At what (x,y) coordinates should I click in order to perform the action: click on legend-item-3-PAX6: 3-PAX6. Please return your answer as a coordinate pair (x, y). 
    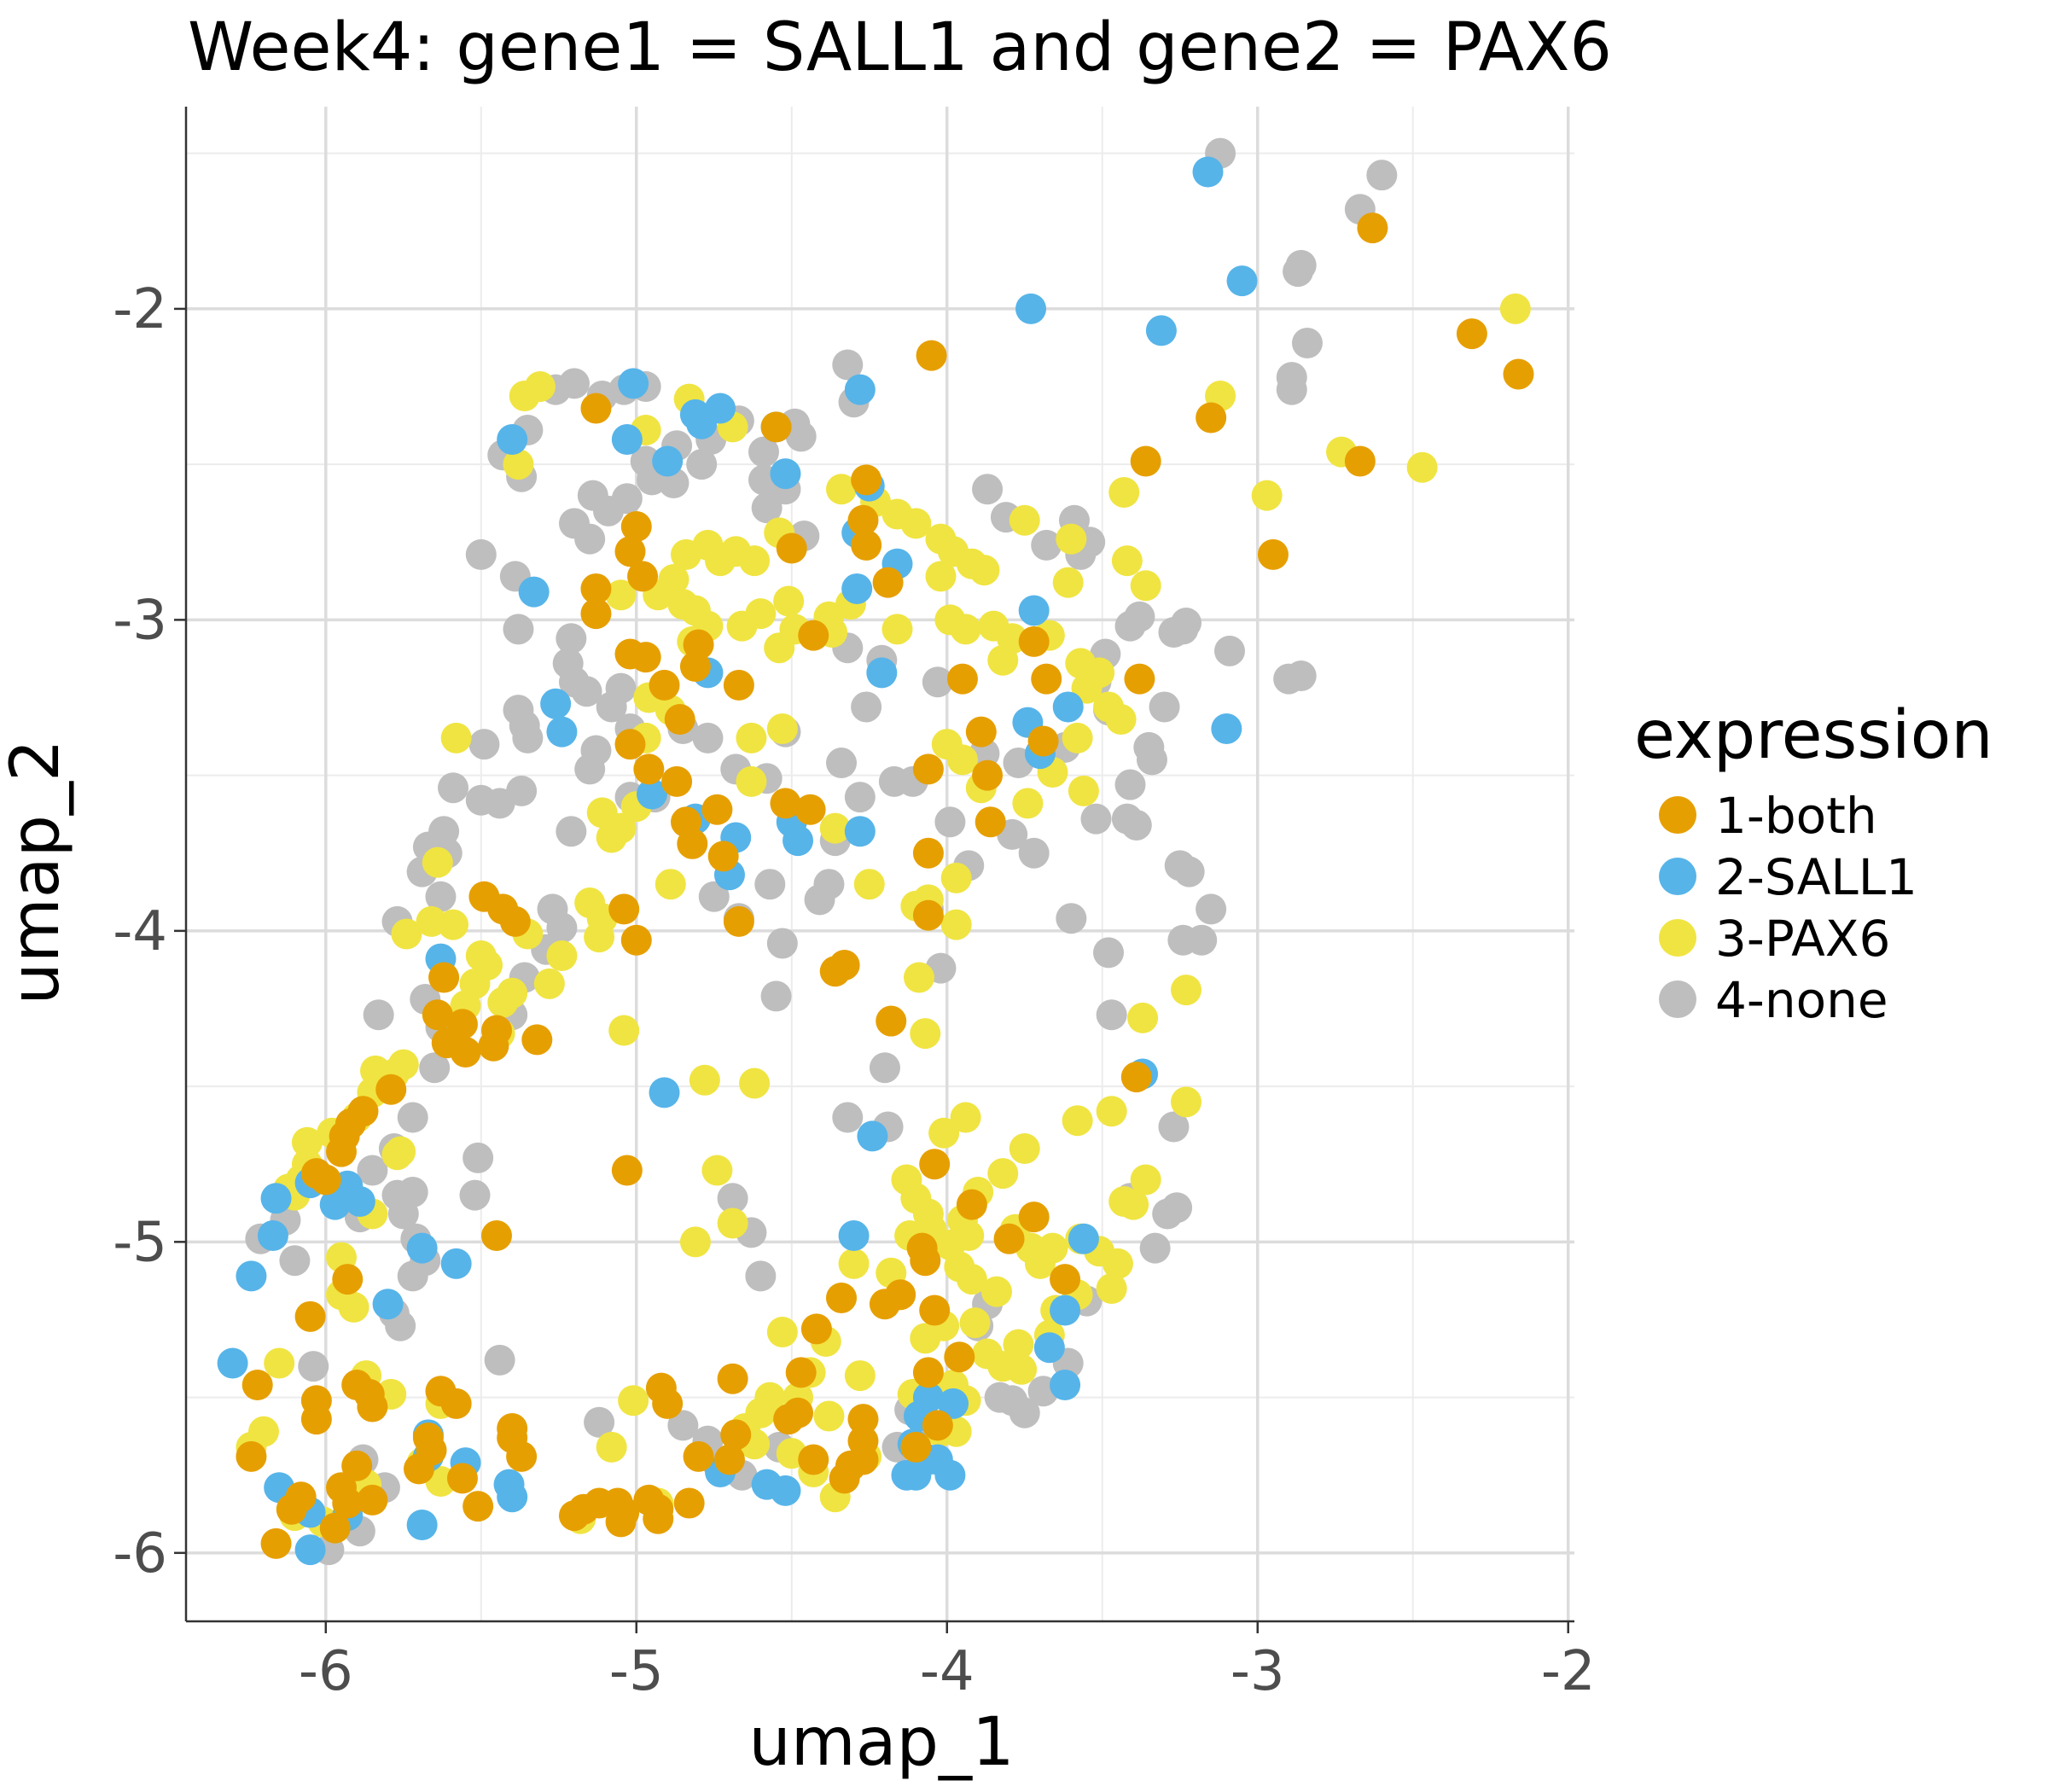
    Looking at the image, I should click on (1775, 939).